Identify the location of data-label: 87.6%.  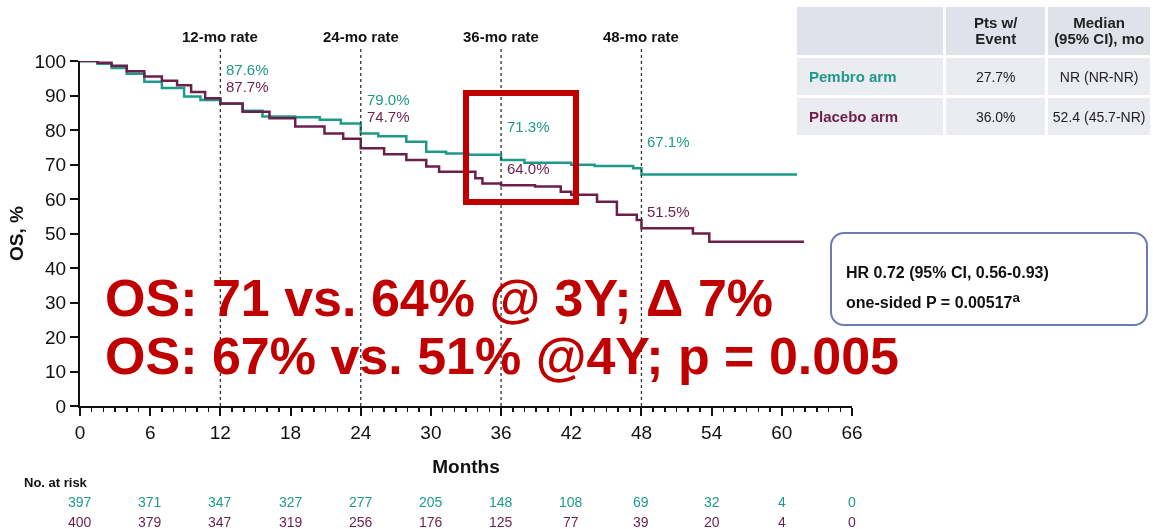
(247, 69).